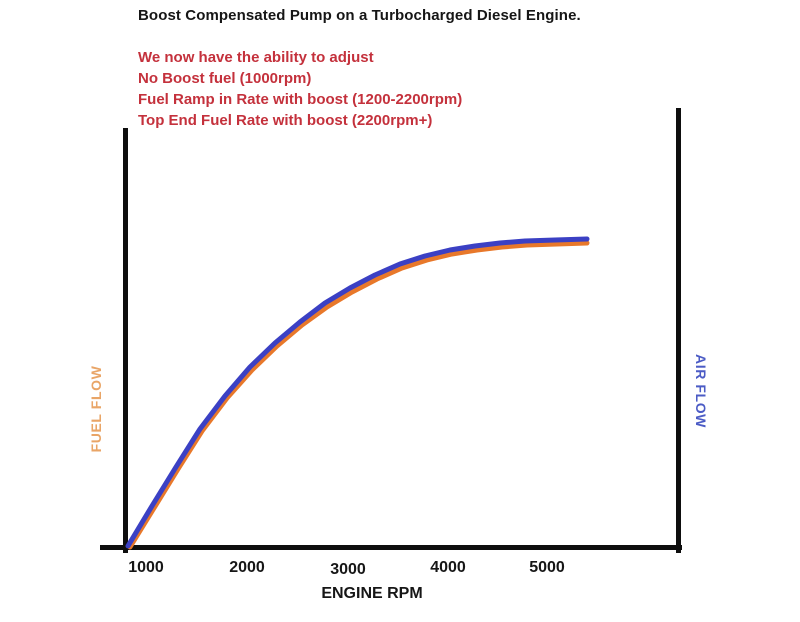 Image resolution: width=800 pixels, height=622 pixels. I want to click on air-flow-axis-label: AIR FLOW, so click(701, 391).